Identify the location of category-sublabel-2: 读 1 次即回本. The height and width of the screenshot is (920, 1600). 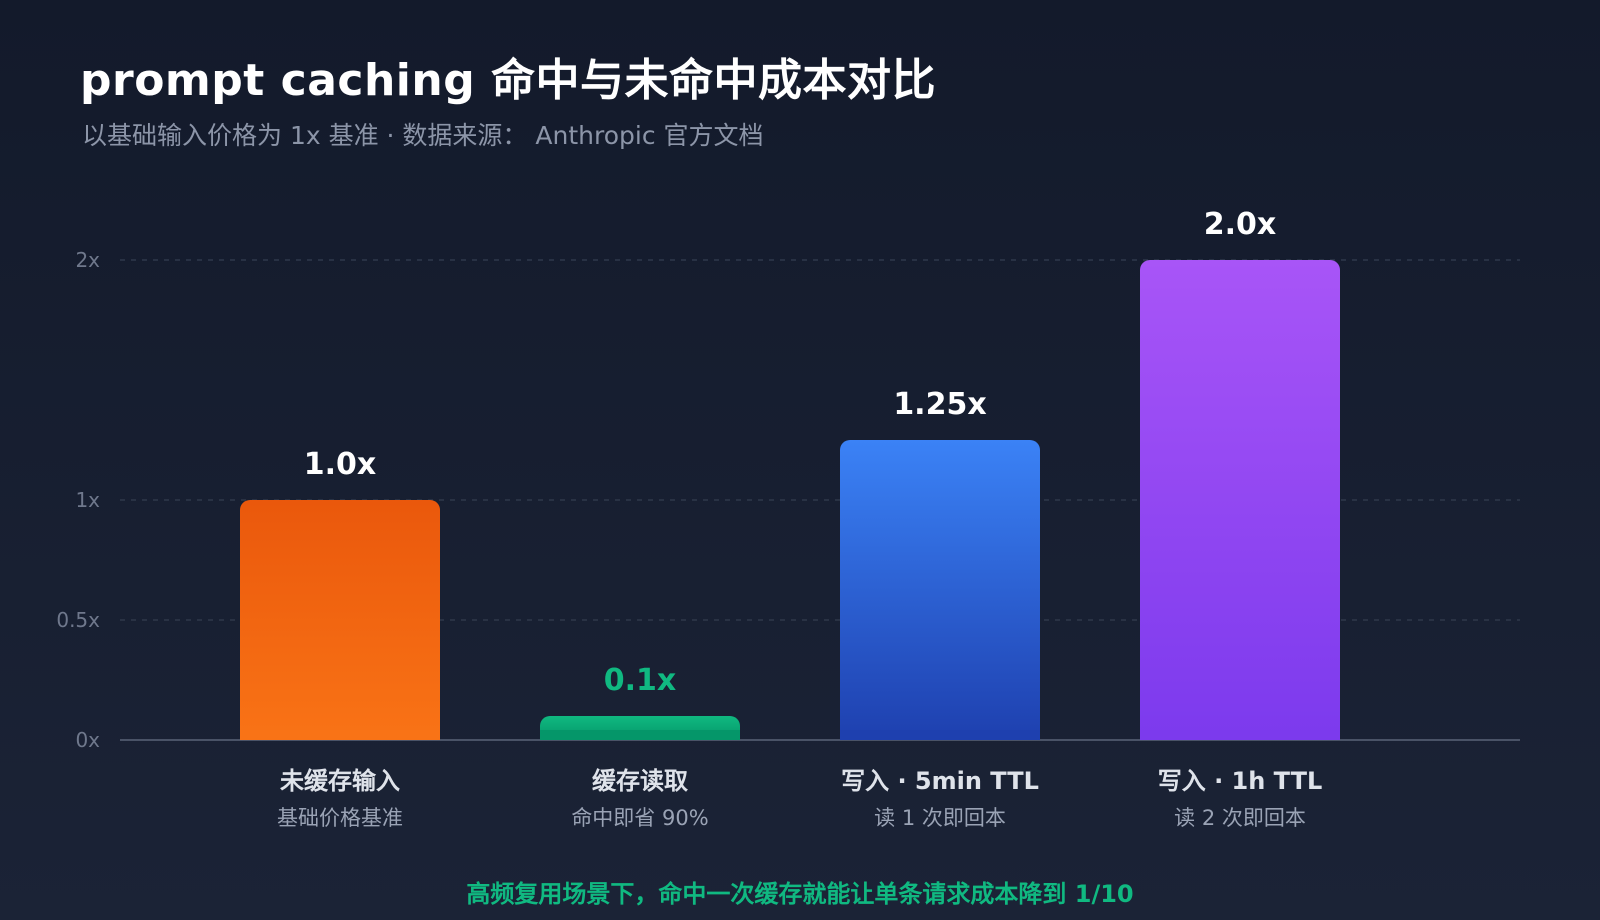
(940, 818).